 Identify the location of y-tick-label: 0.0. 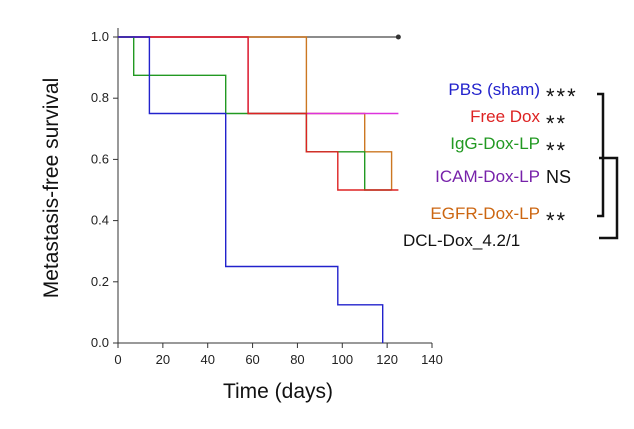
(100, 342).